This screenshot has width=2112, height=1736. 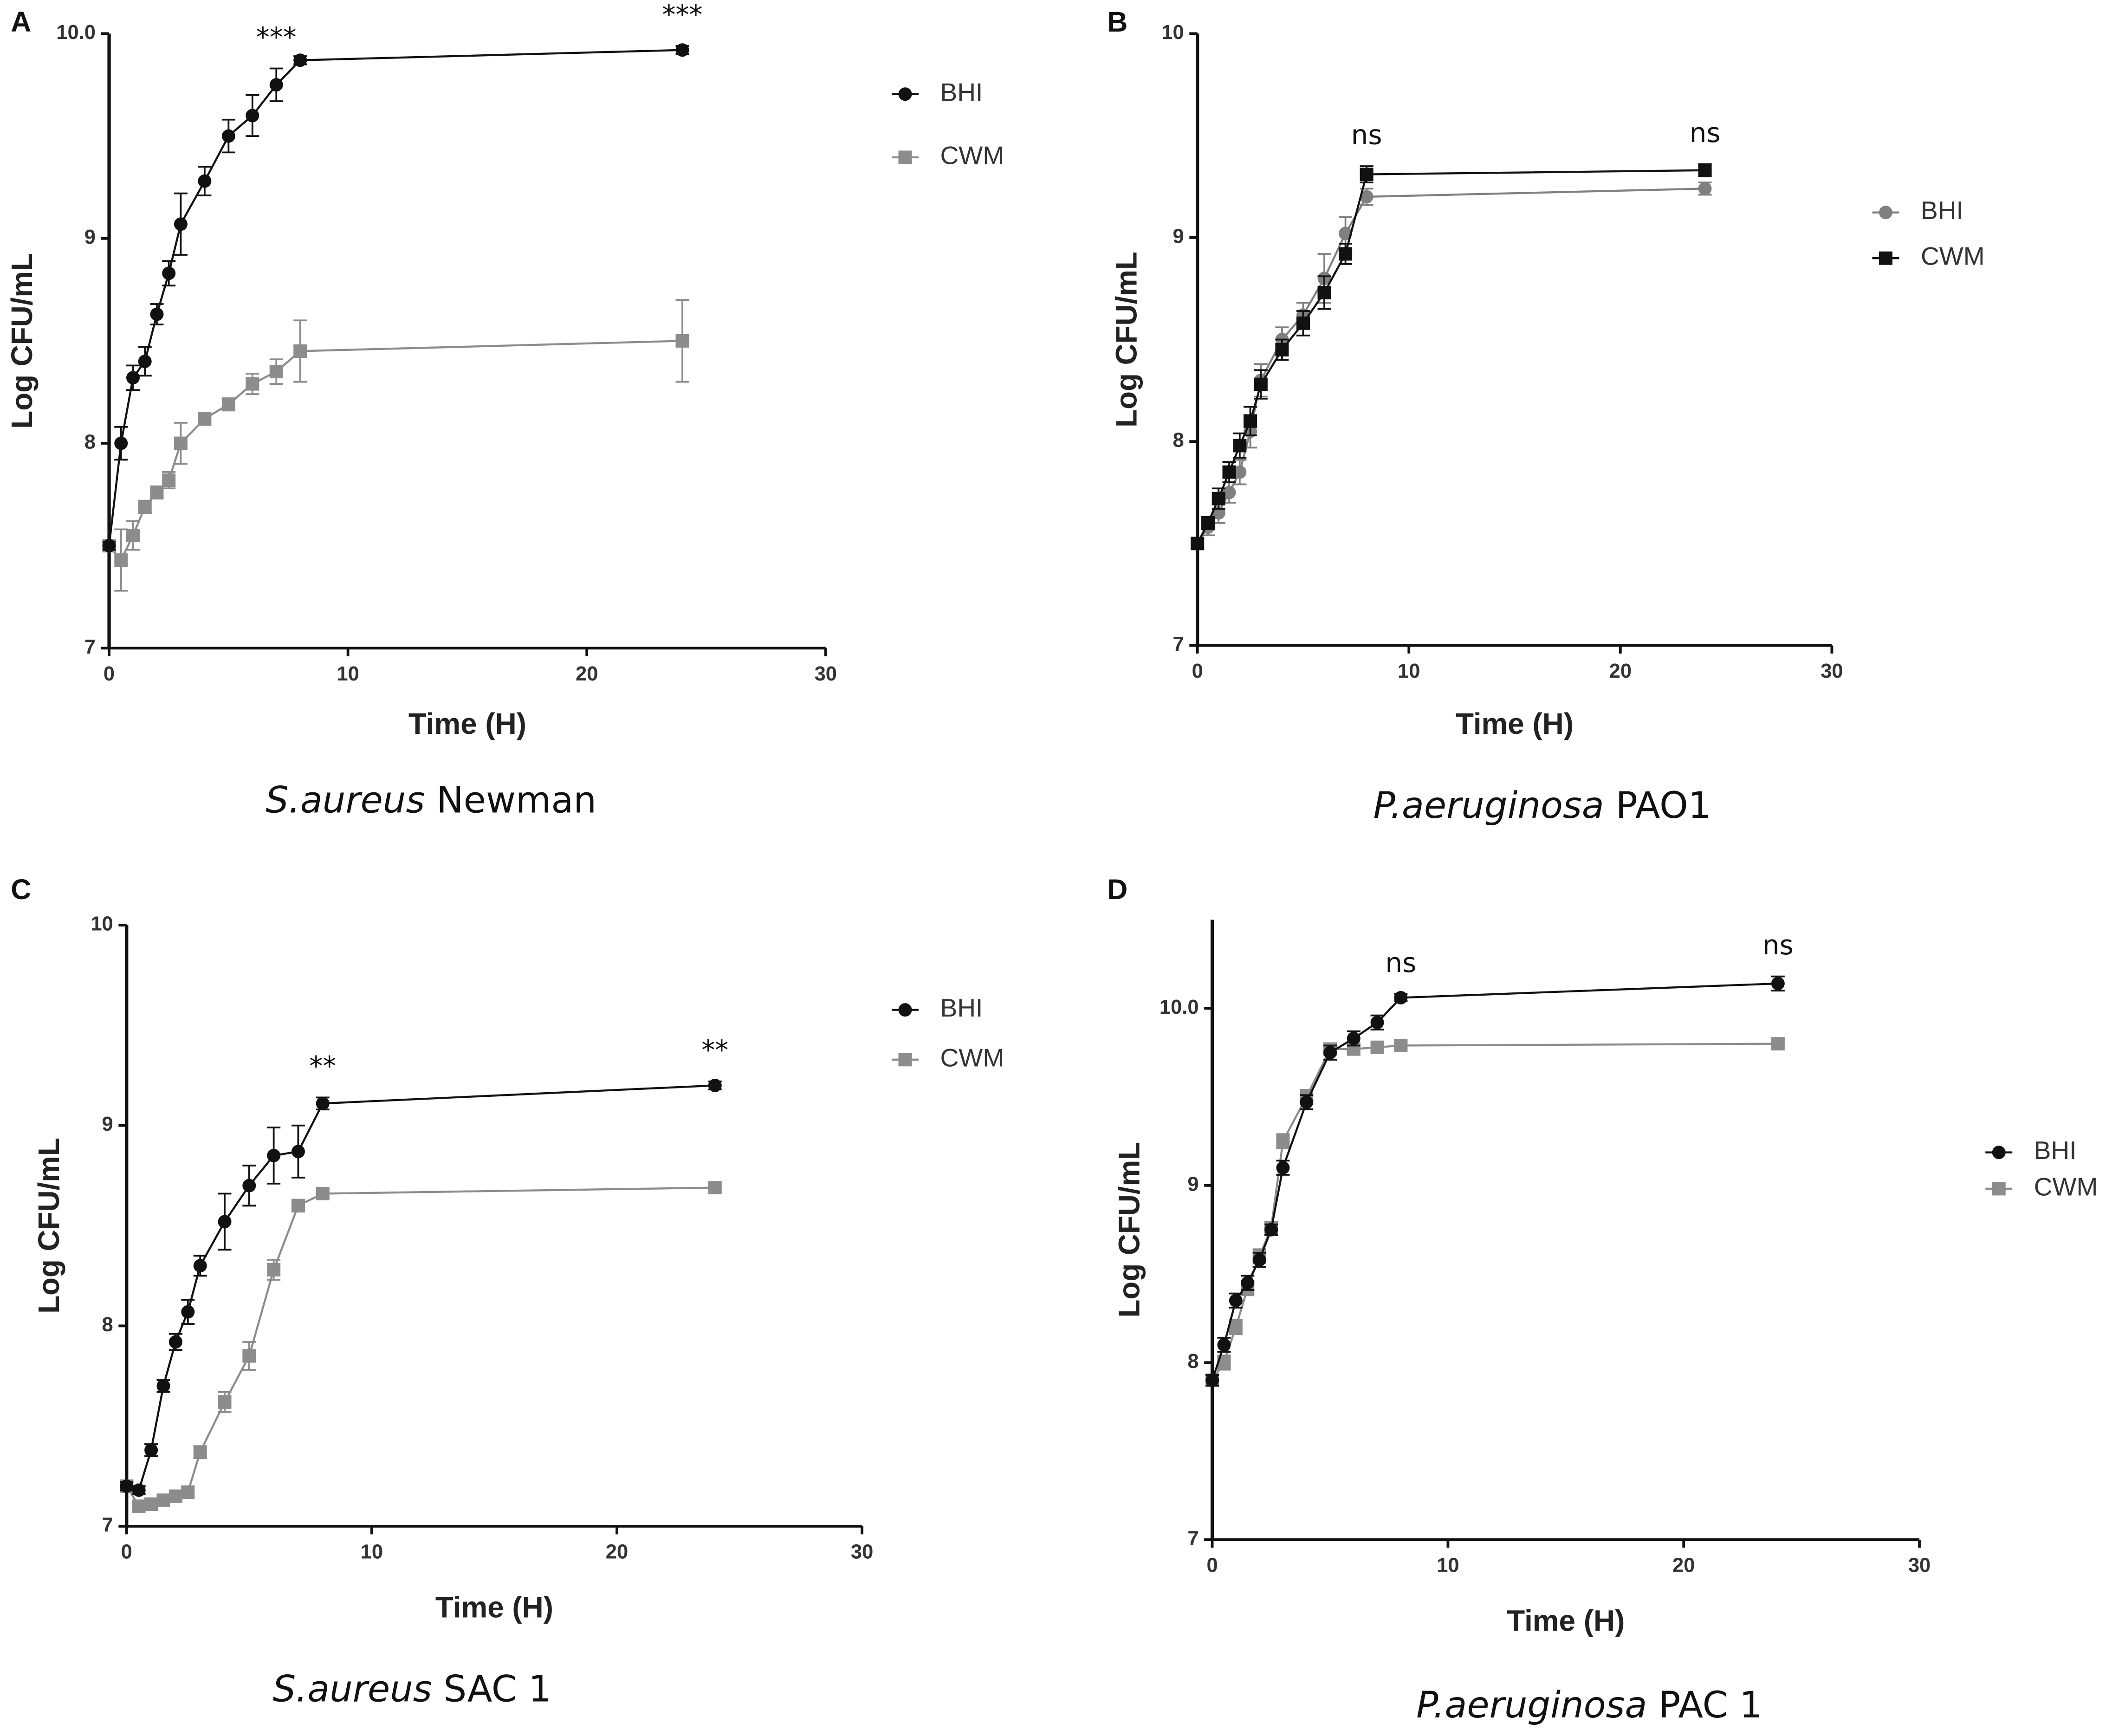 What do you see at coordinates (1129, 1230) in the screenshot?
I see `y-axis-label: Log CFU/mL` at bounding box center [1129, 1230].